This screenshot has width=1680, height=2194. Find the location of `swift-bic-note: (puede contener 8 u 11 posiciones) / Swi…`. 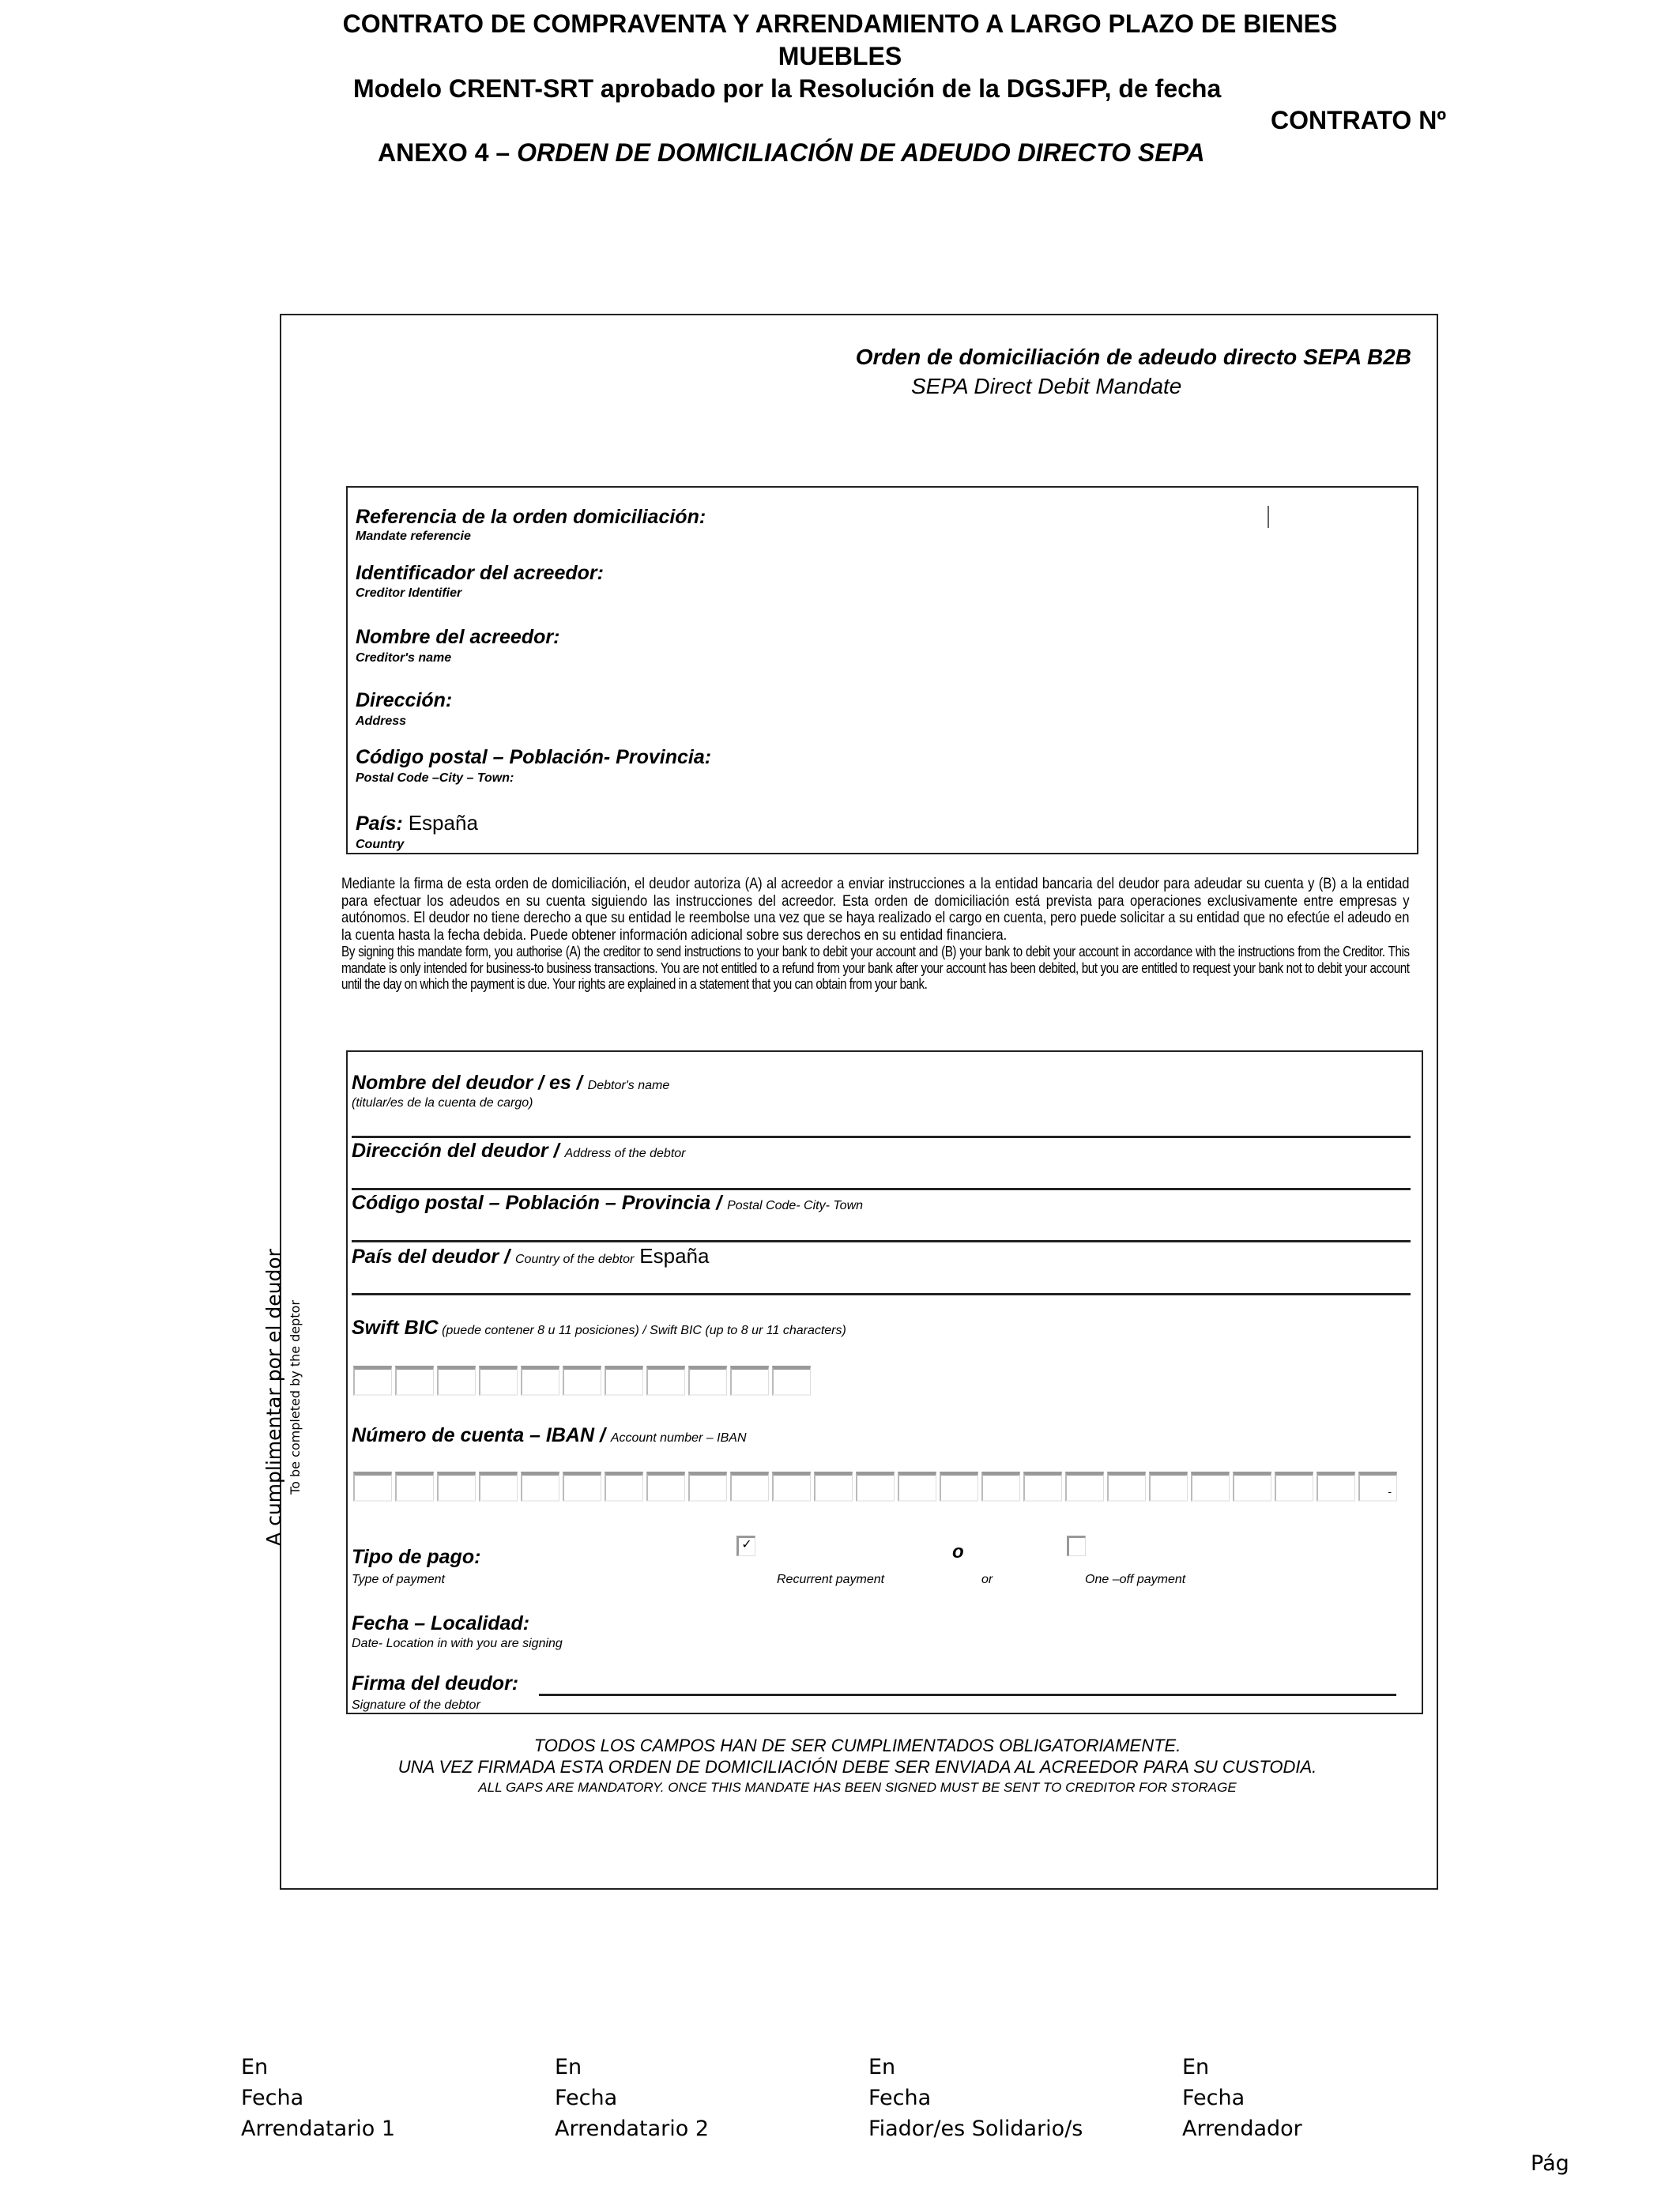

swift-bic-note: (puede contener 8 u 11 posiciones) / Swi… is located at coordinates (642, 1330).